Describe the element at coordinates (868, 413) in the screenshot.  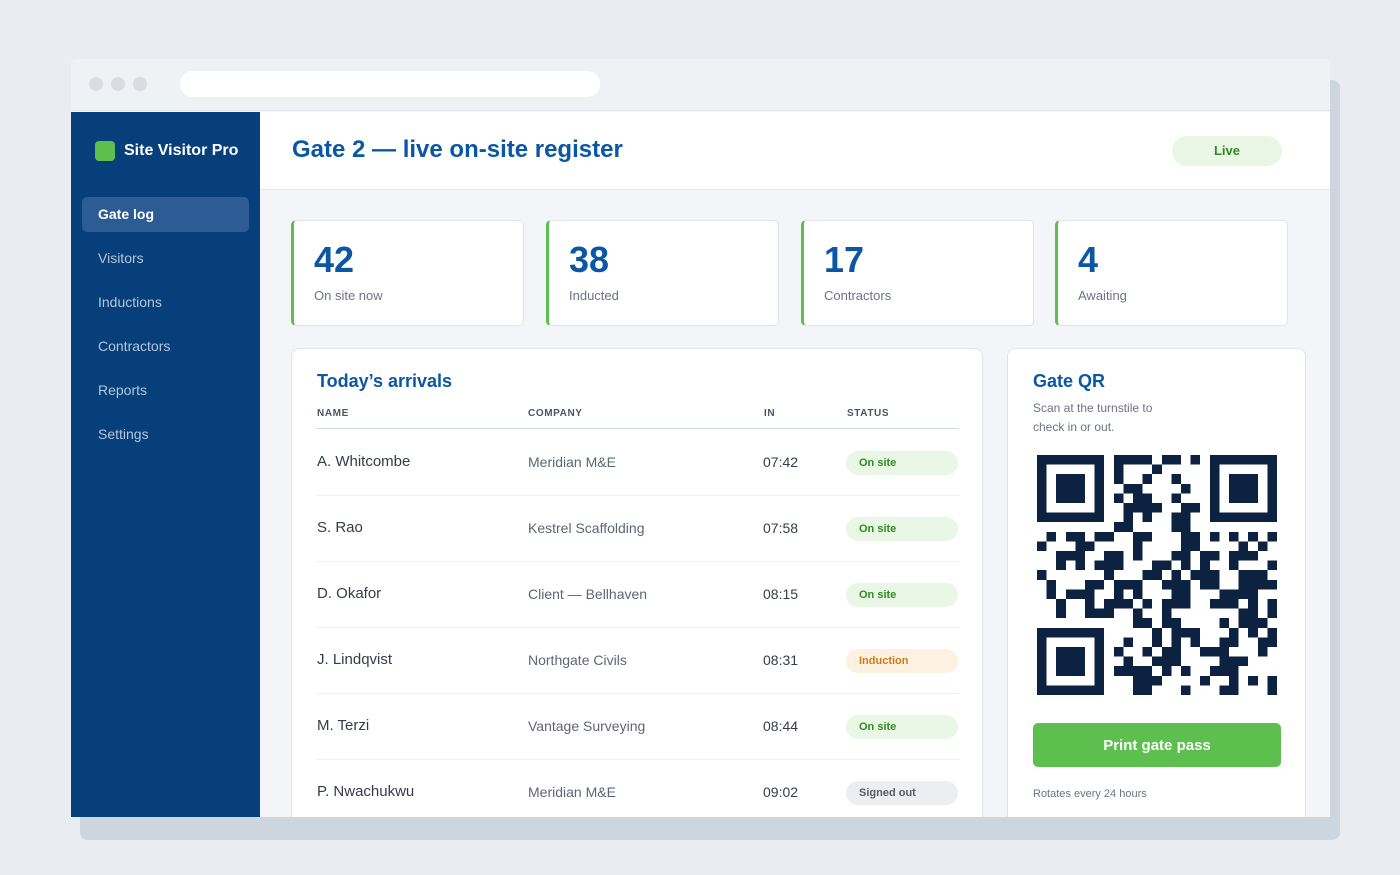
I see `column-header-status: STATUS` at that location.